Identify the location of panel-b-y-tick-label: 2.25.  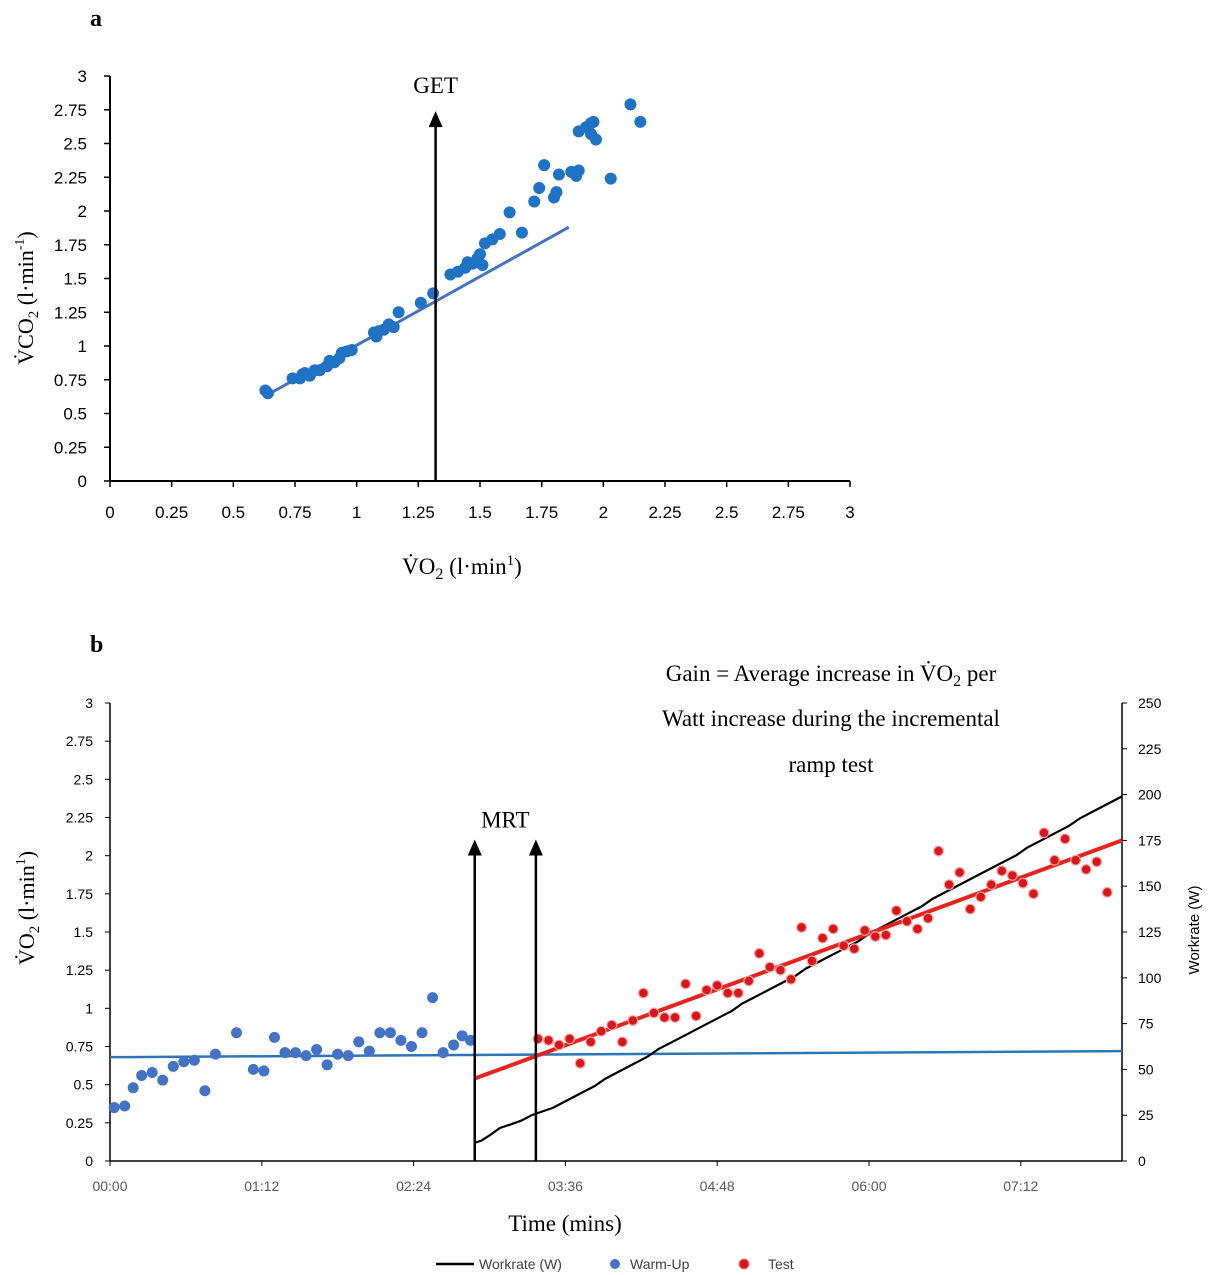
(79, 818).